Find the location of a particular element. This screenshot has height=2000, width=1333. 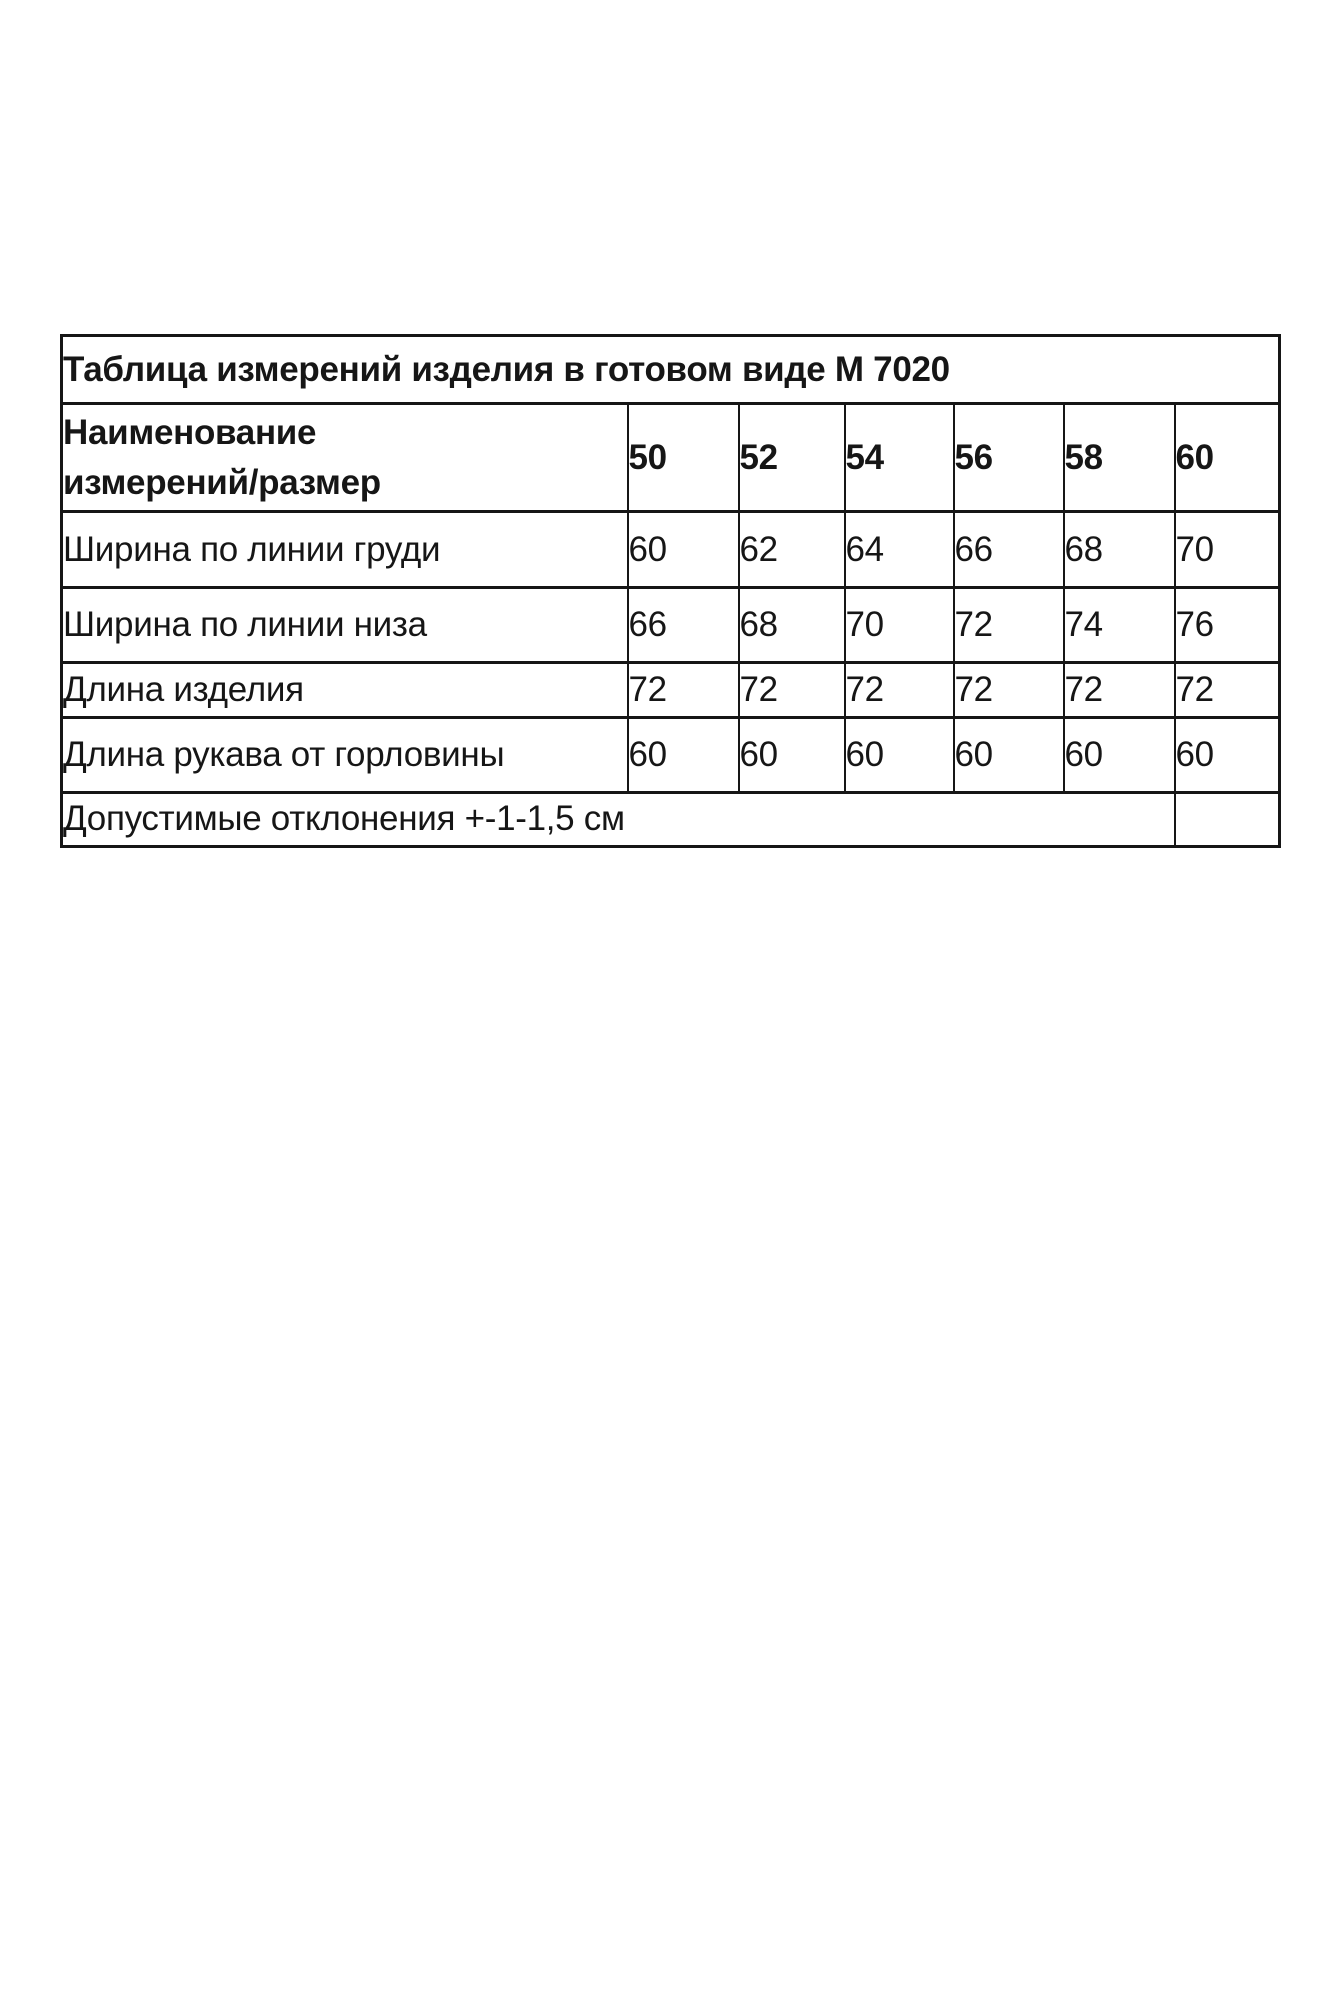

measurement-value: 74 is located at coordinates (1119, 625).